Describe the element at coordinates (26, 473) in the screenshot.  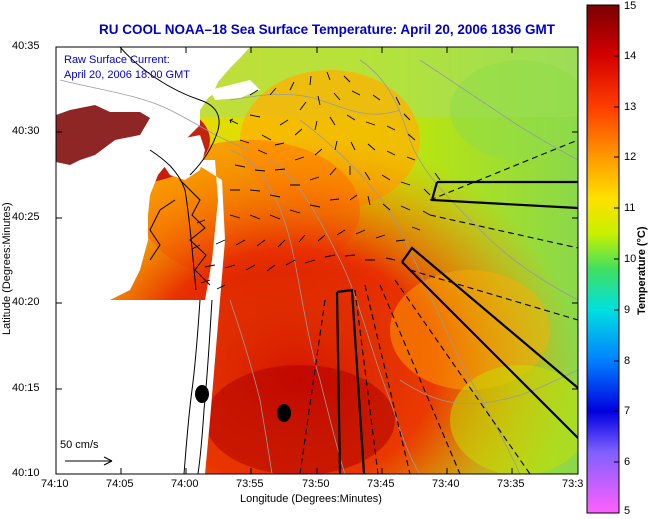
I see `y-tick-label: 40:10` at that location.